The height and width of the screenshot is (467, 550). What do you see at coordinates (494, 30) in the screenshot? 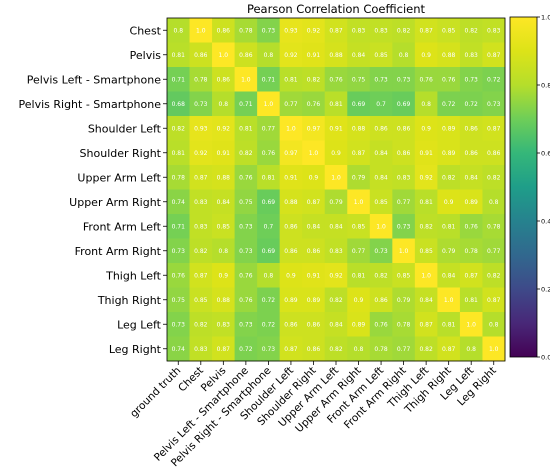
I see `cell-value-label: 0.83` at bounding box center [494, 30].